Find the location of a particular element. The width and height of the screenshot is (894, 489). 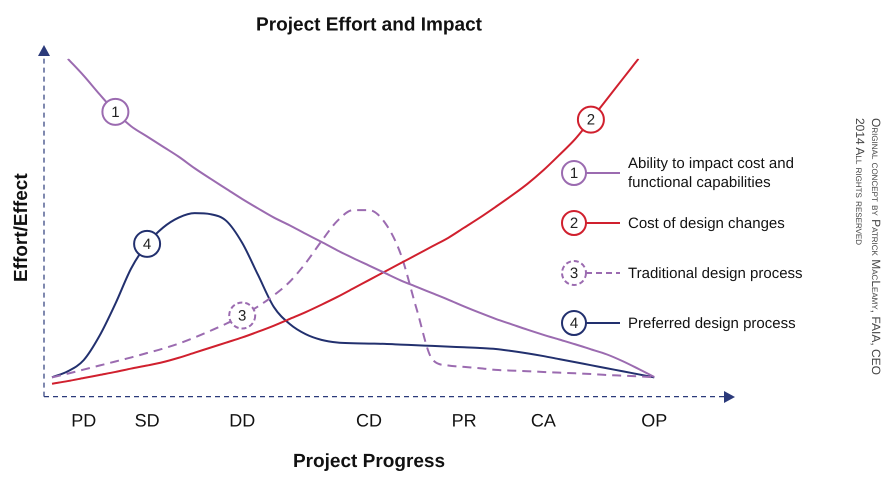

x-tick-label: OP is located at coordinates (654, 420).